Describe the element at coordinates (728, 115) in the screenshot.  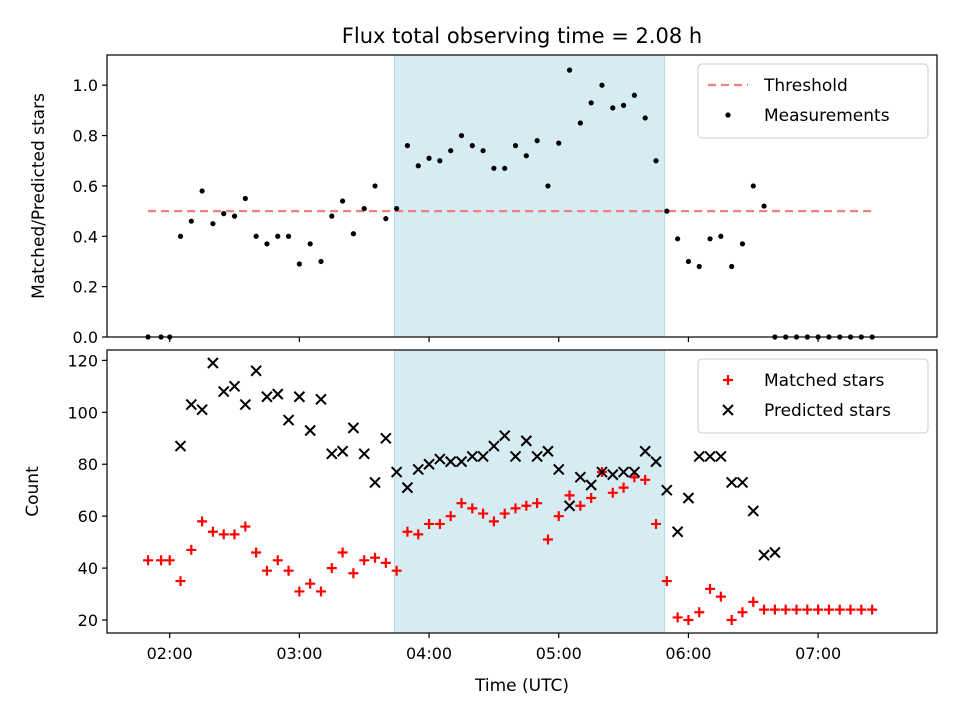
I see `legend-marker` at that location.